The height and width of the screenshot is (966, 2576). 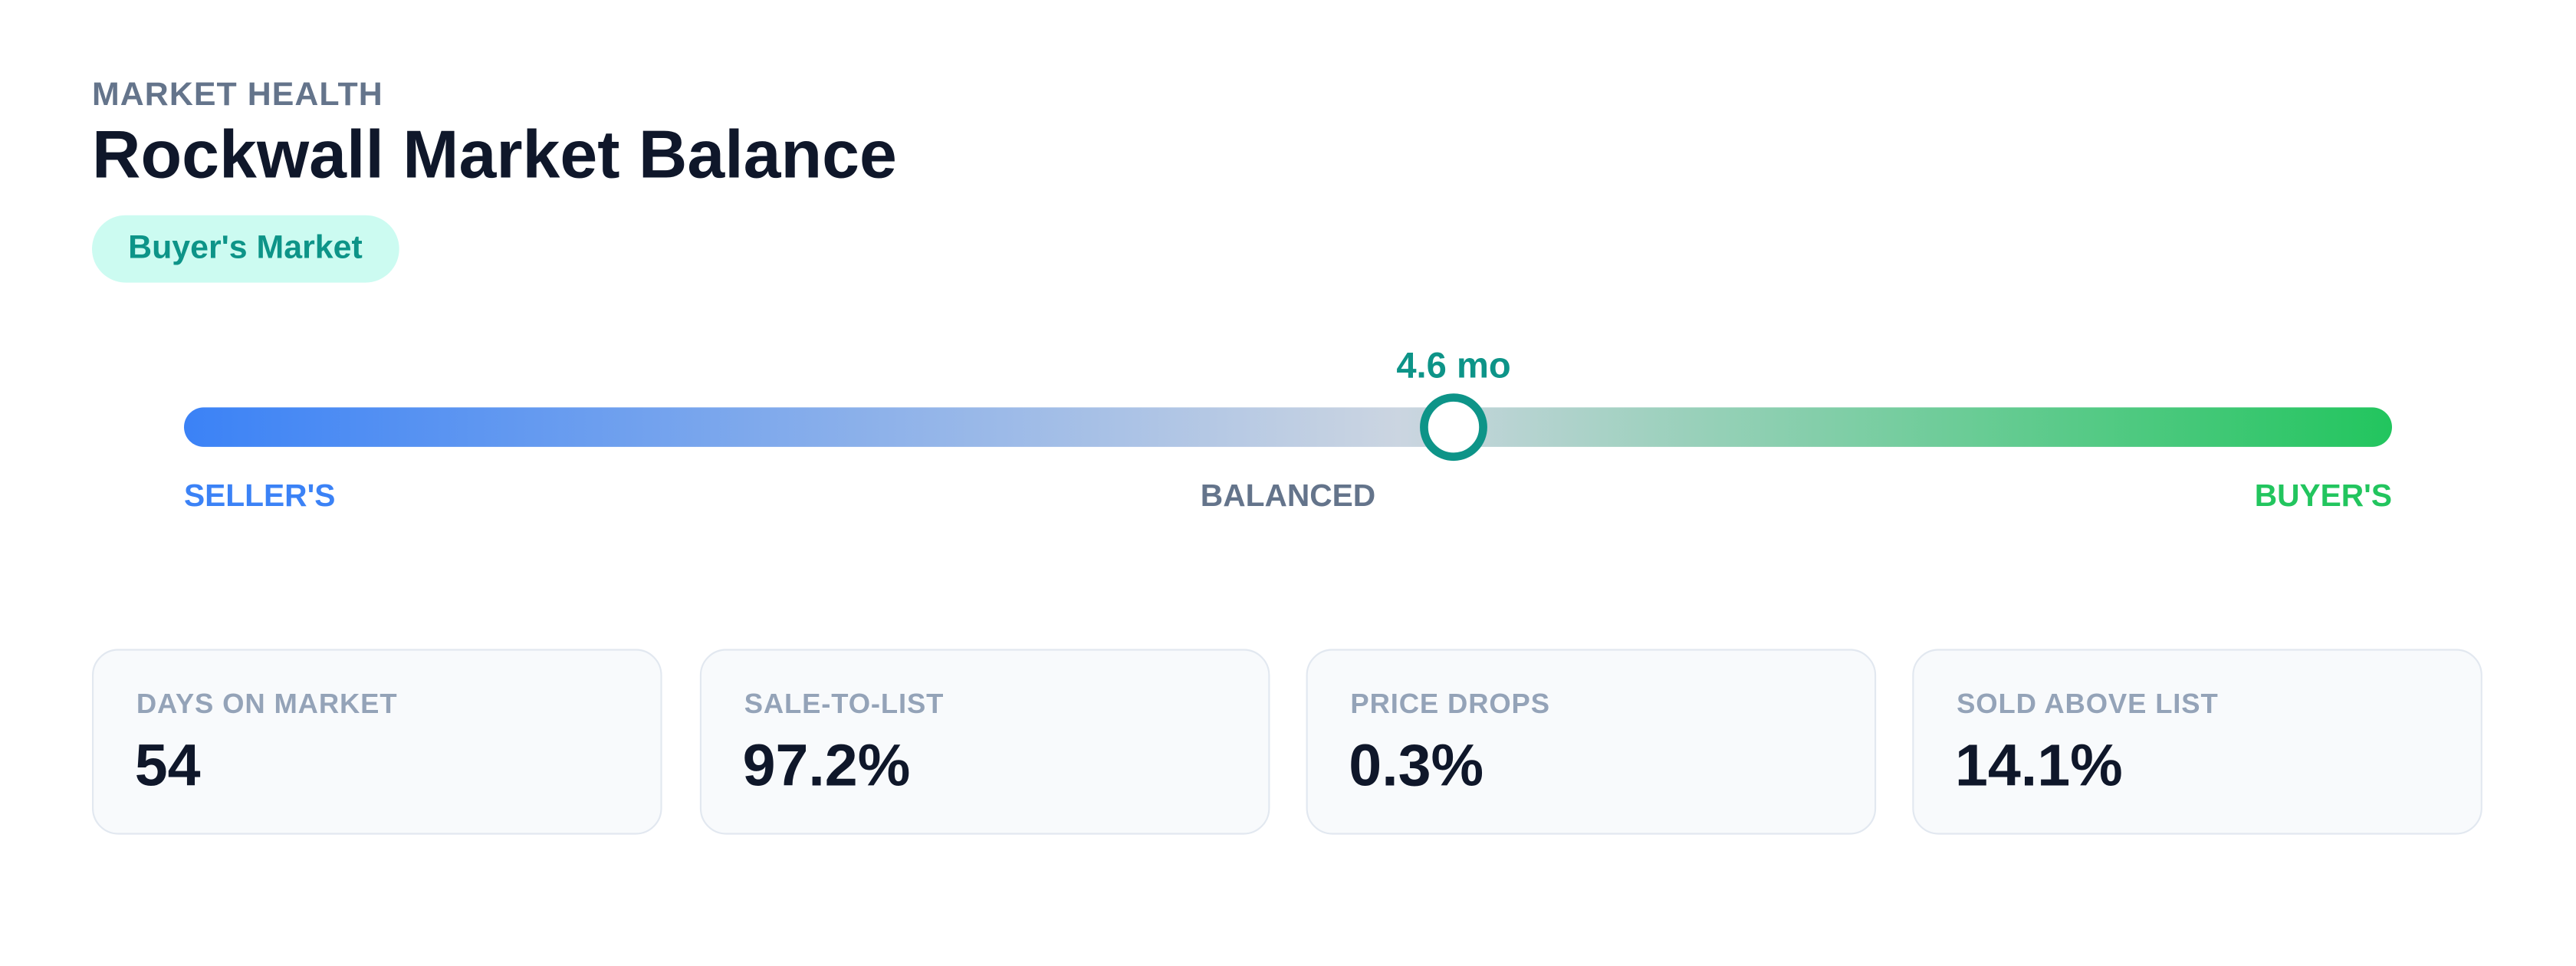 What do you see at coordinates (844, 704) in the screenshot?
I see `metric-label: SALE-TO-LIST` at bounding box center [844, 704].